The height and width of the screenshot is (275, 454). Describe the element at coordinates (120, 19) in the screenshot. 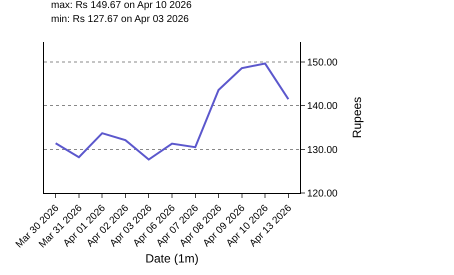

I see `text: min: Rs 127.67 on Apr 03 2026` at that location.